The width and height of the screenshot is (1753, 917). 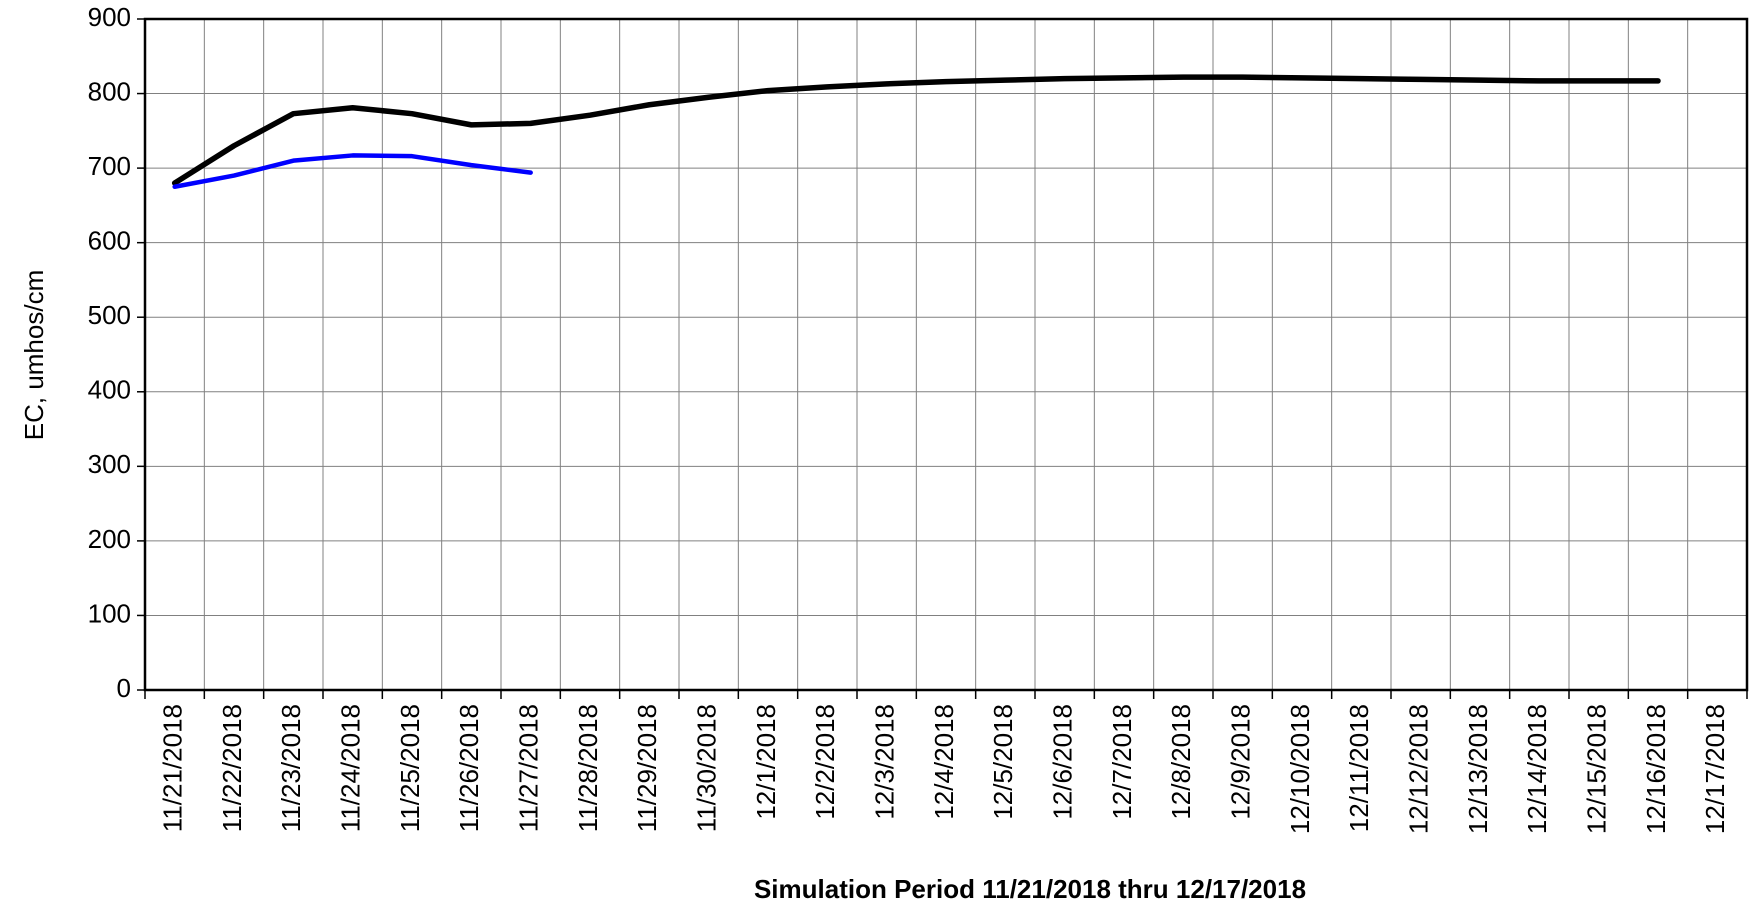 What do you see at coordinates (109, 390) in the screenshot?
I see `y-tick-label: 400` at bounding box center [109, 390].